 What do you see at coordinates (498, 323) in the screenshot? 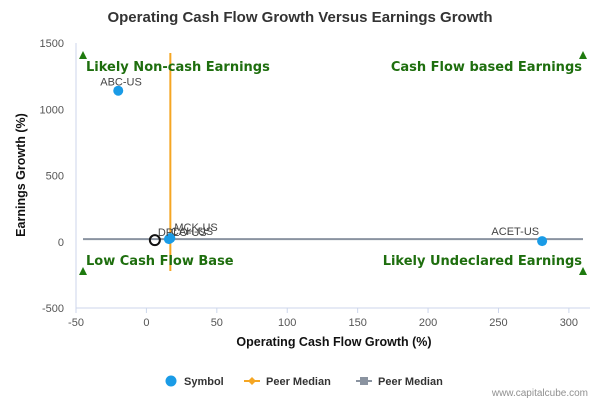
I see `x-tick-label: 250` at bounding box center [498, 323].